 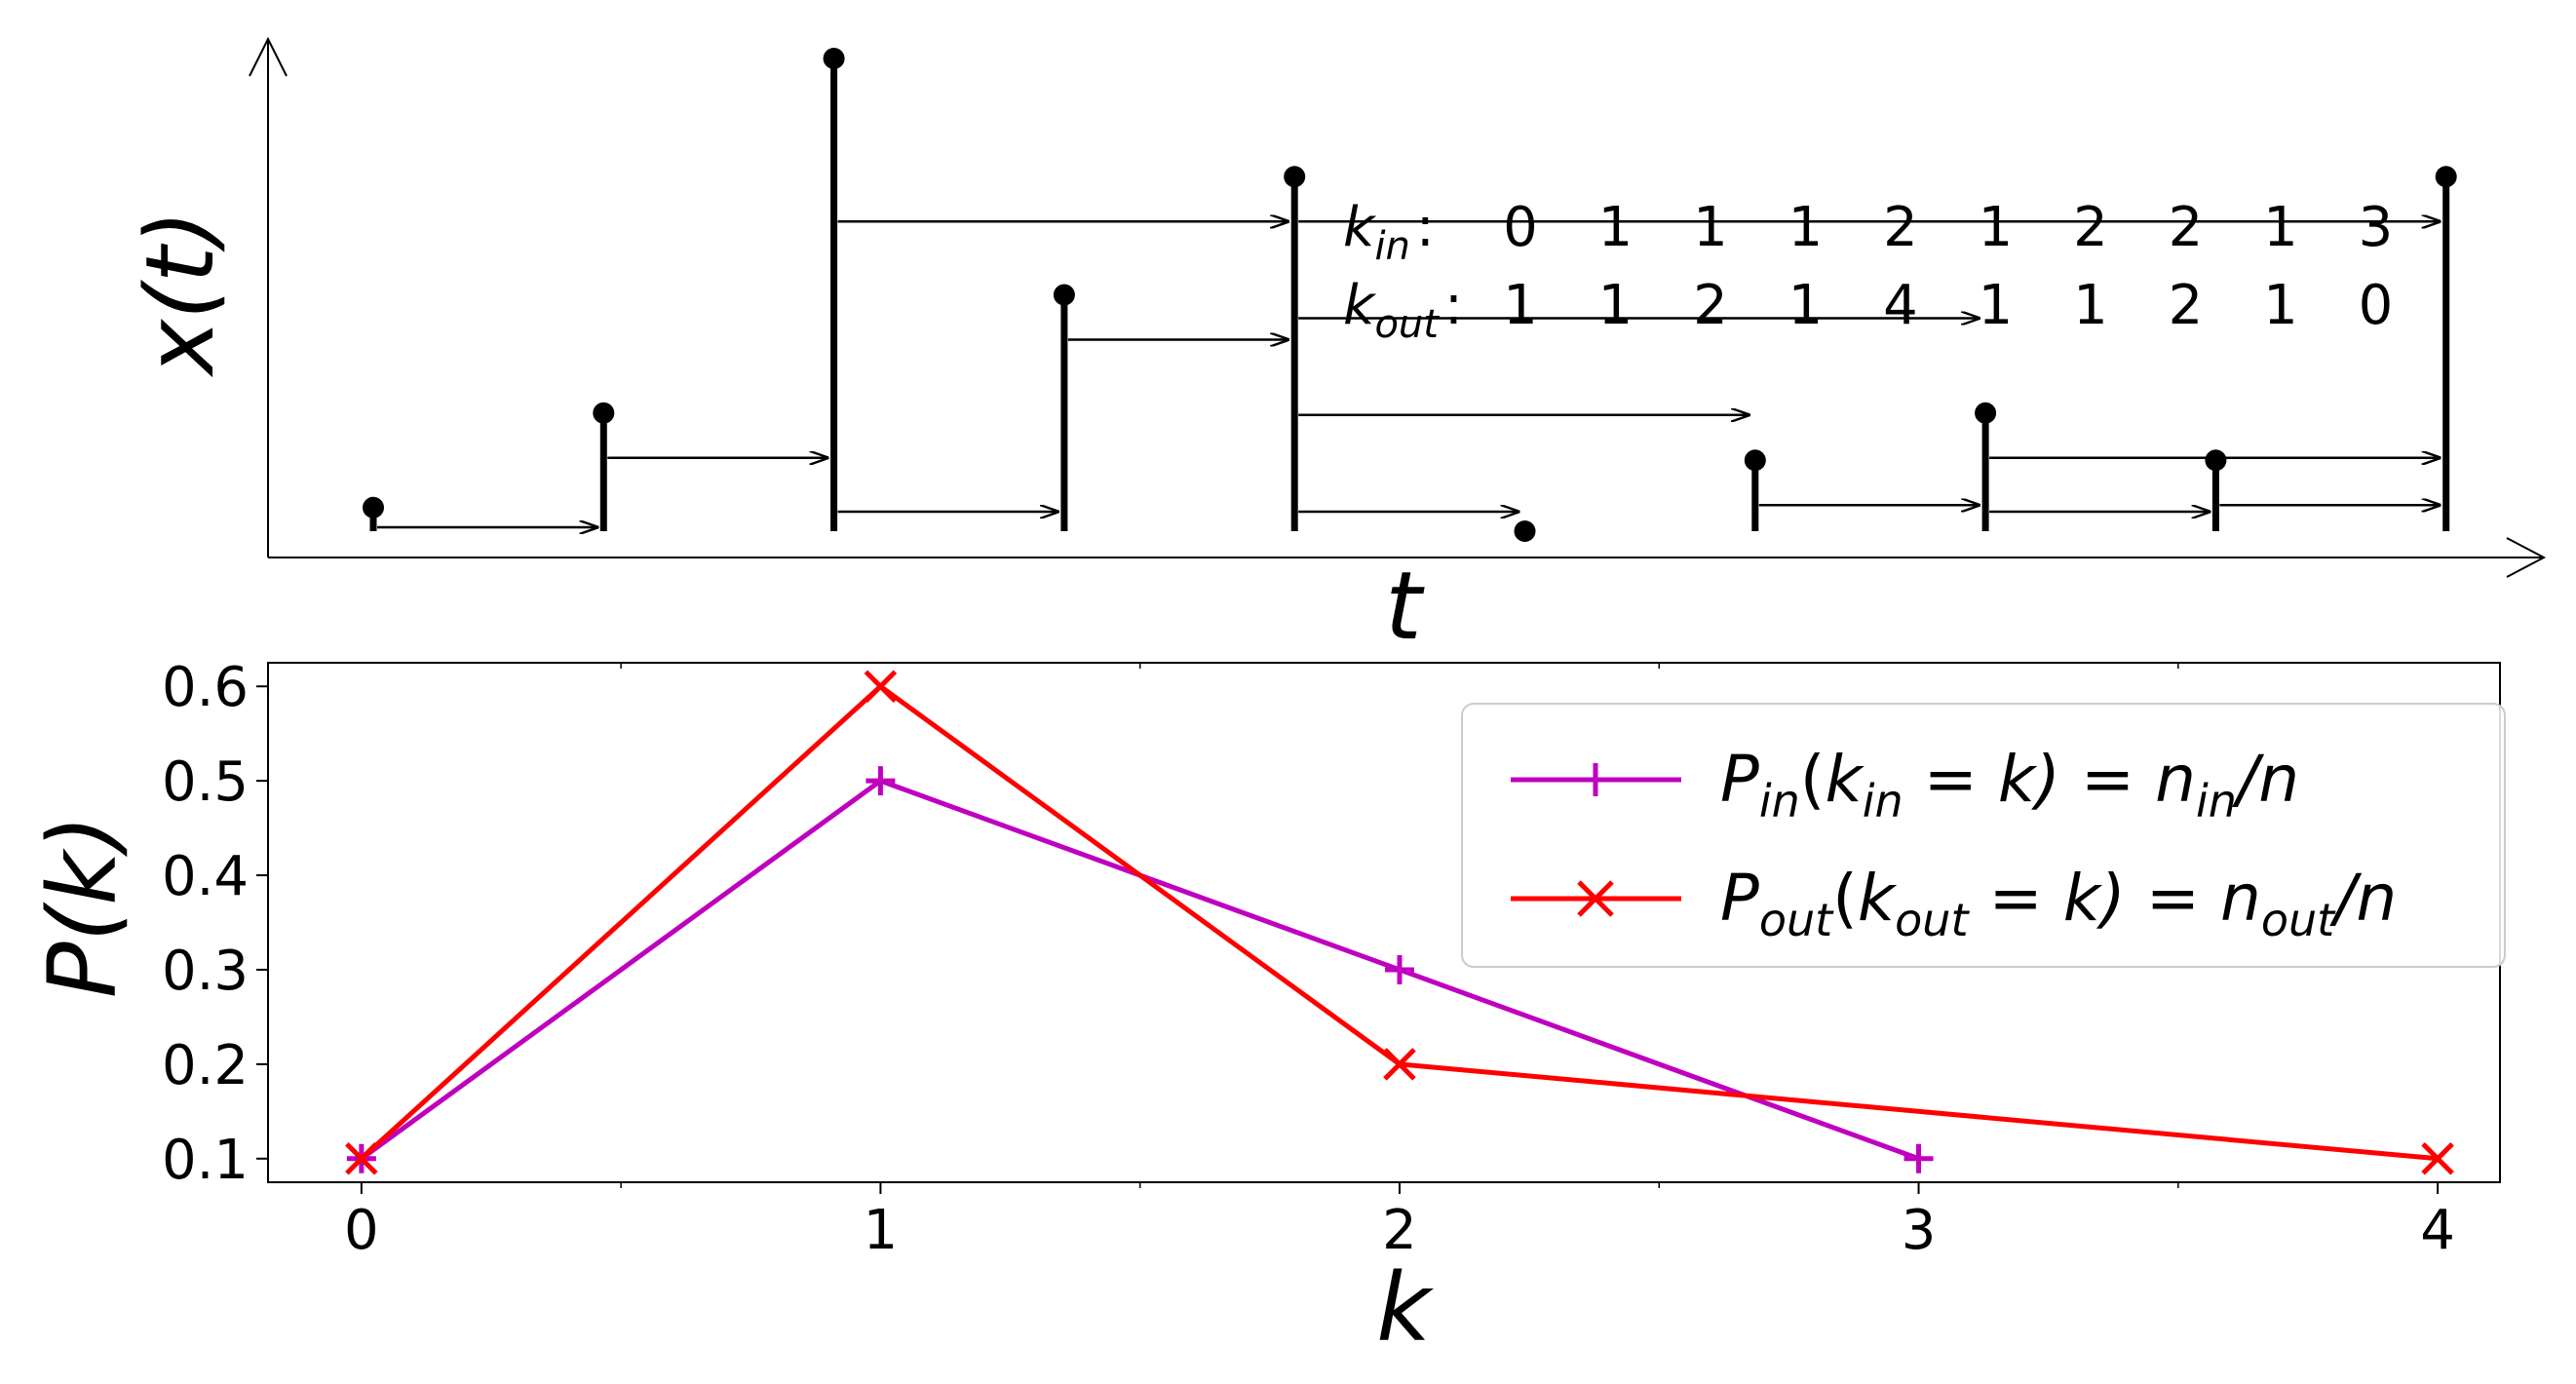 What do you see at coordinates (268, 296) in the screenshot?
I see `y-axis-arrow` at bounding box center [268, 296].